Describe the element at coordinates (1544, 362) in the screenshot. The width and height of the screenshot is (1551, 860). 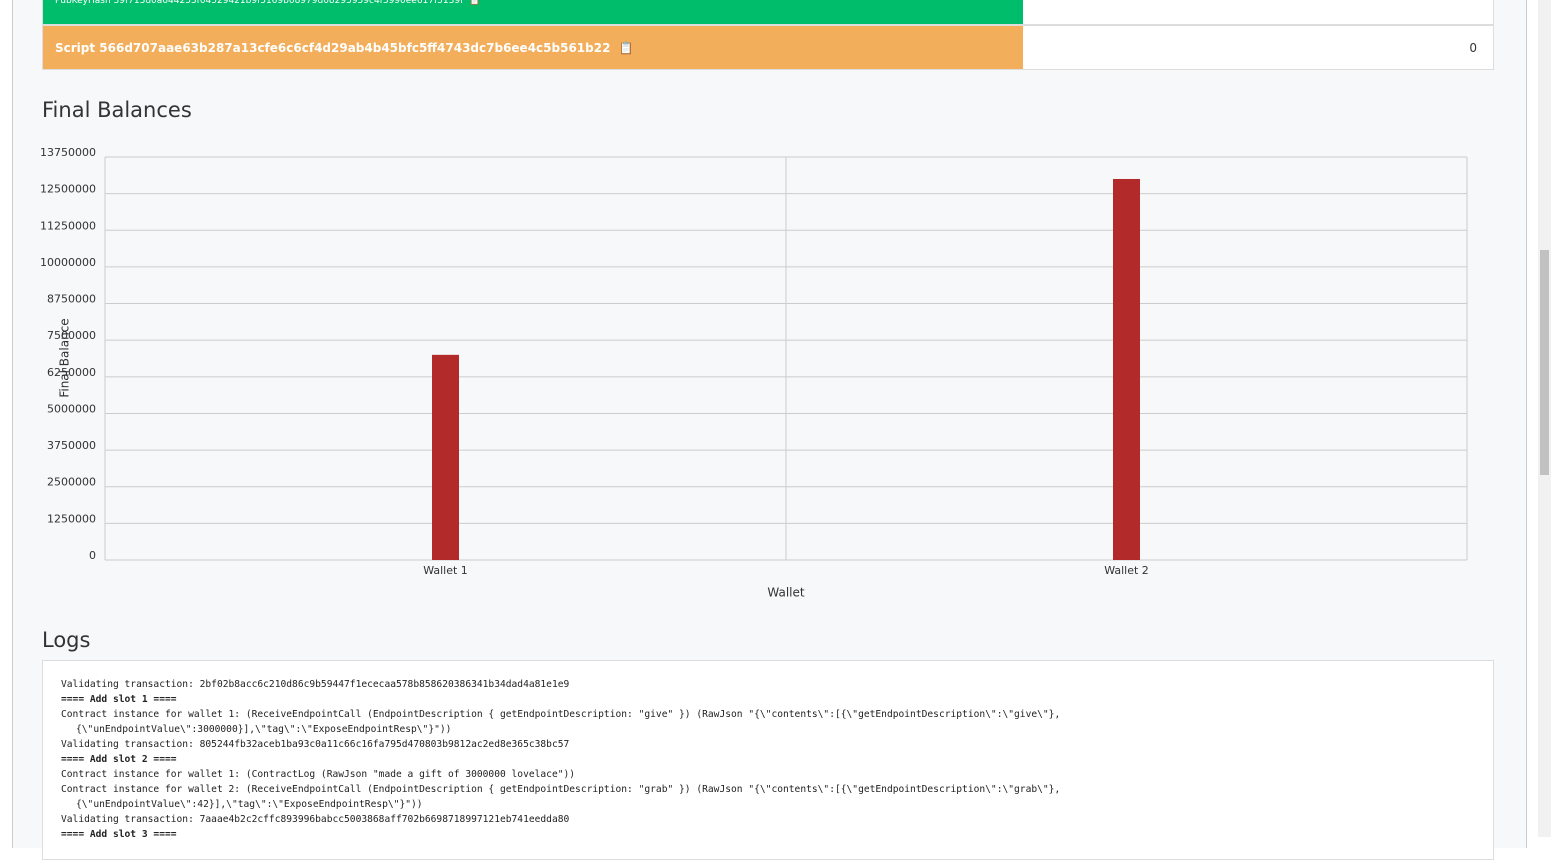
I see `scroll-thumb` at that location.